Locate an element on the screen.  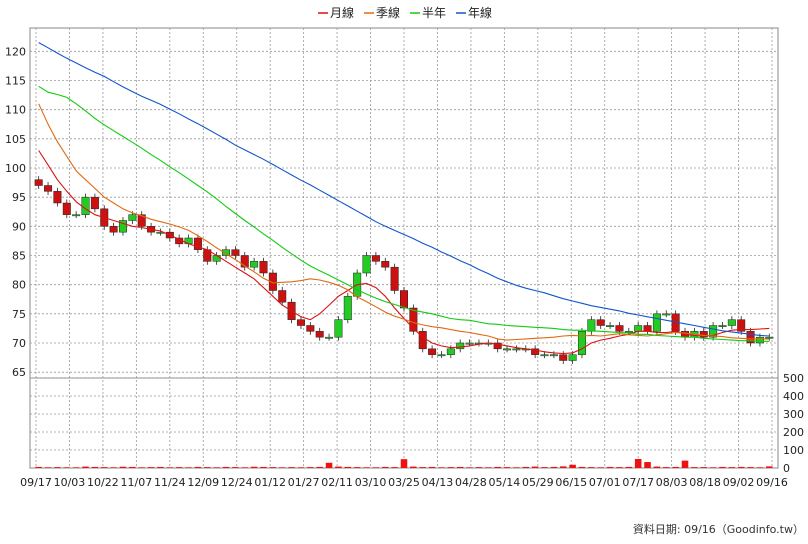
price-tick-label: 65 is located at coordinates (19, 372).